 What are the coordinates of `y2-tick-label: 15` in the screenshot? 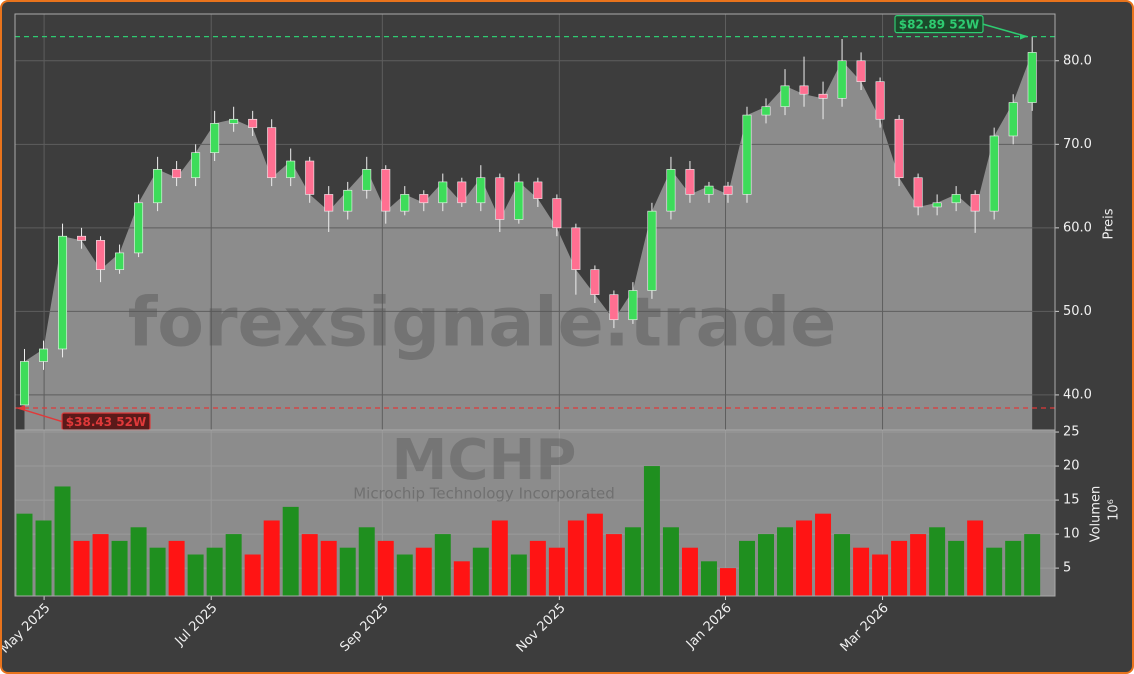 It's located at (1071, 500).